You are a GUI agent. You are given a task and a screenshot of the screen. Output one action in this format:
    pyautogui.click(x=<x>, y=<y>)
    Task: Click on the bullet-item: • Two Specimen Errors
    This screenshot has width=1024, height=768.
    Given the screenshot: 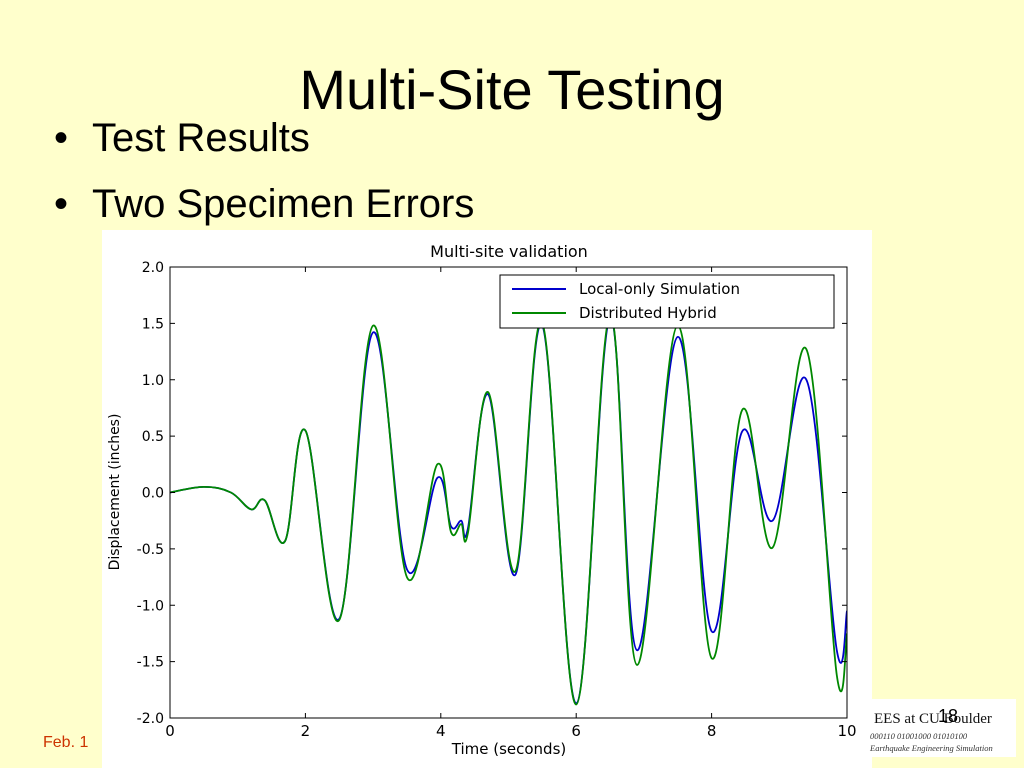 What is the action you would take?
    pyautogui.click(x=263, y=204)
    